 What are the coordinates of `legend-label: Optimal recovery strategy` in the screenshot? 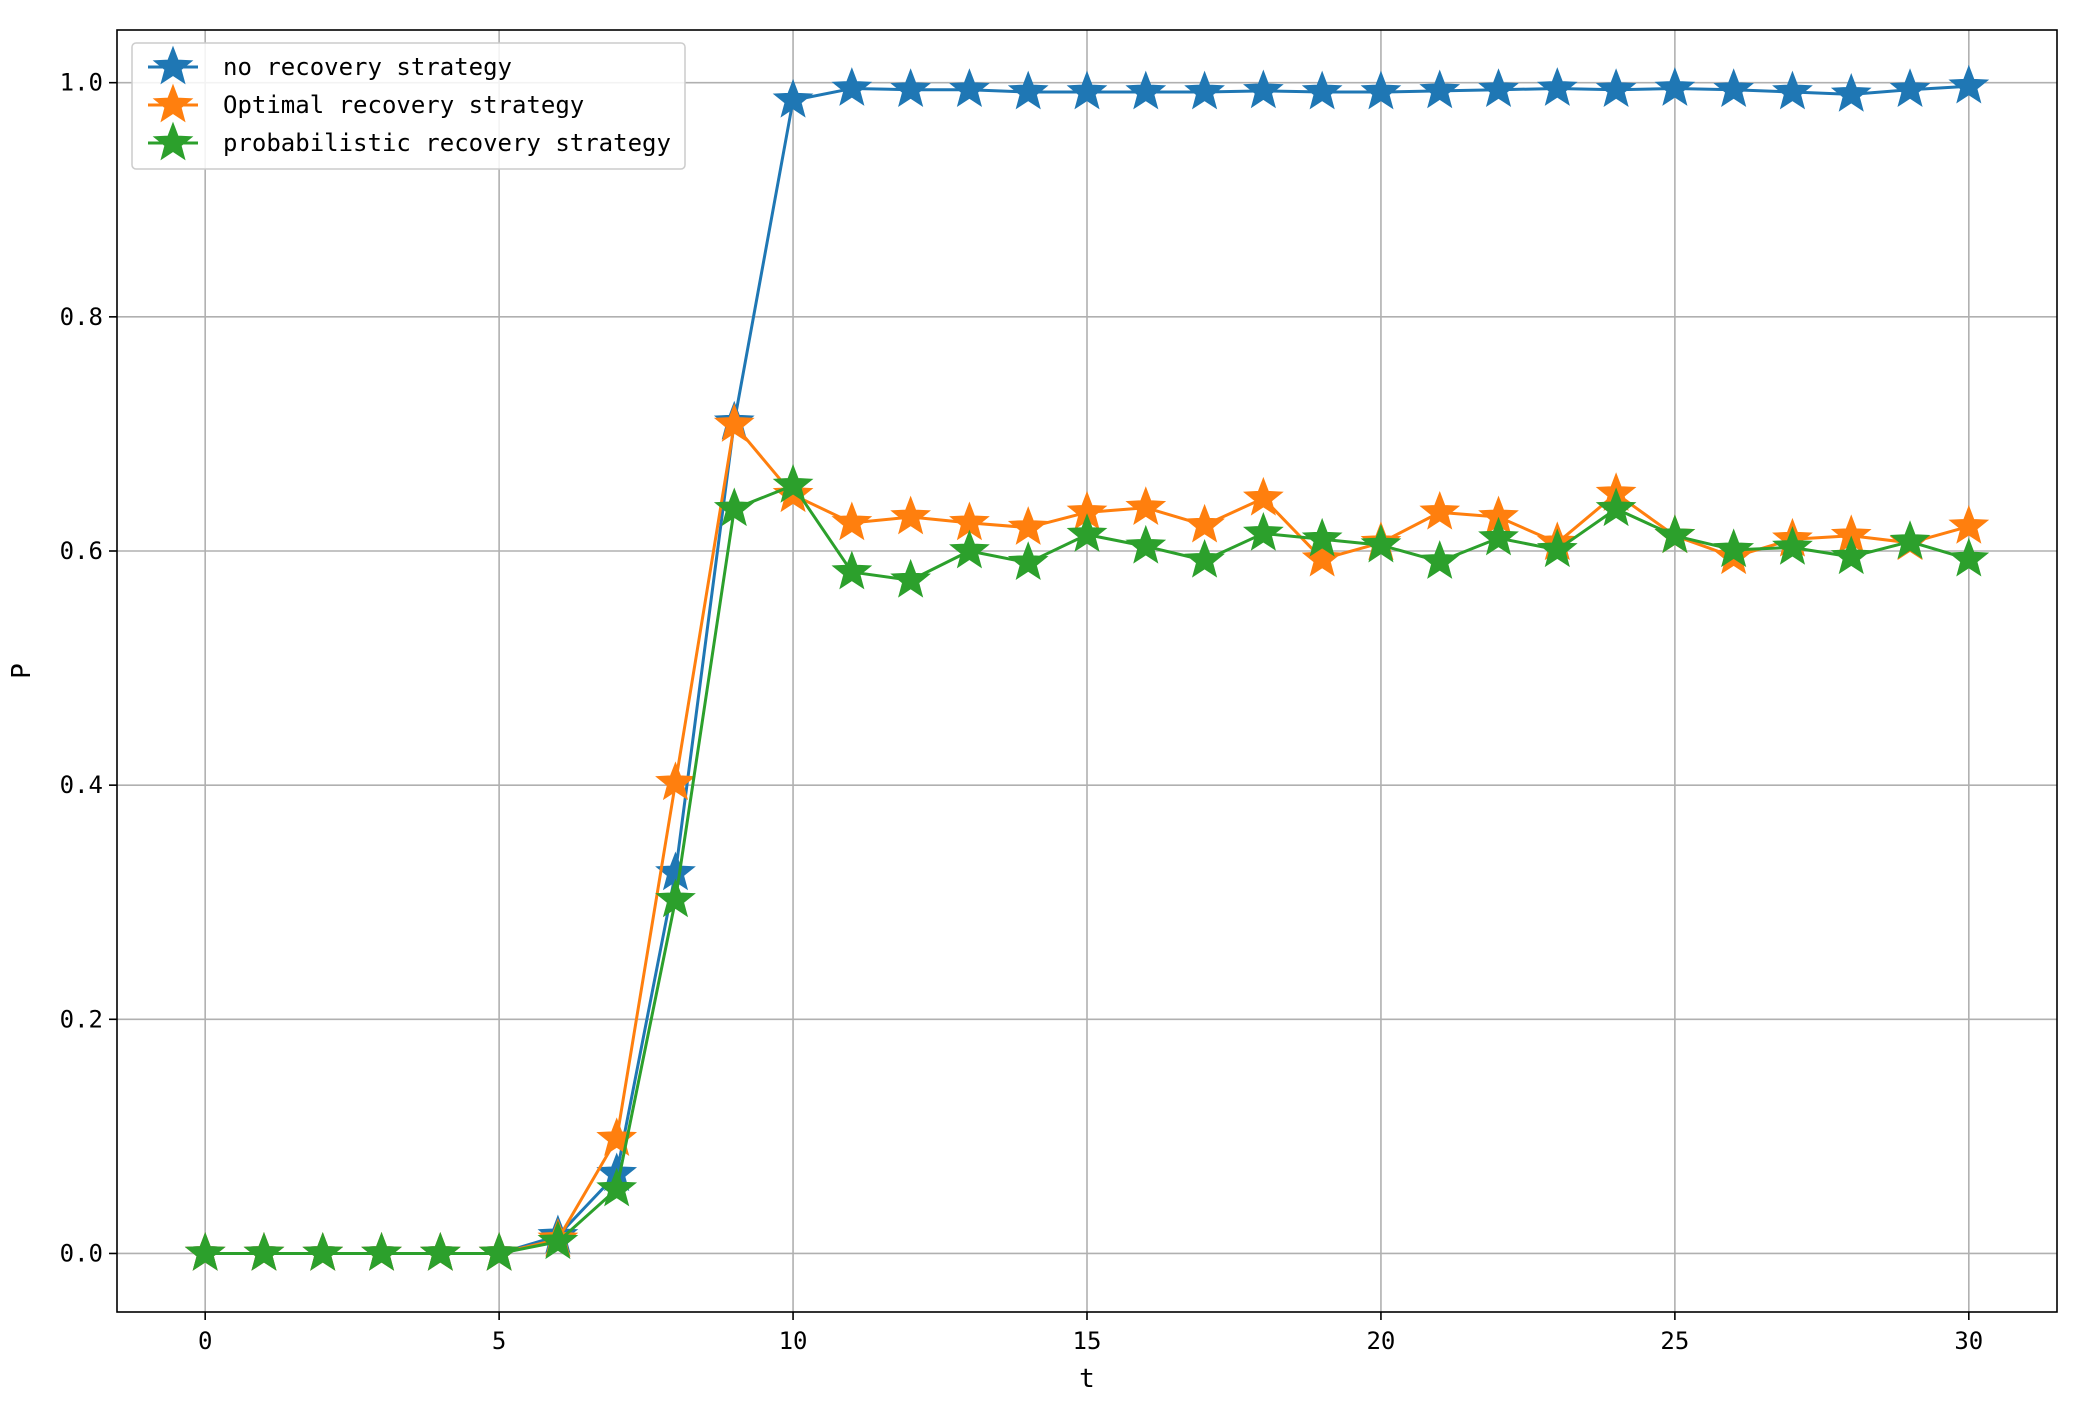 It's located at (403, 105).